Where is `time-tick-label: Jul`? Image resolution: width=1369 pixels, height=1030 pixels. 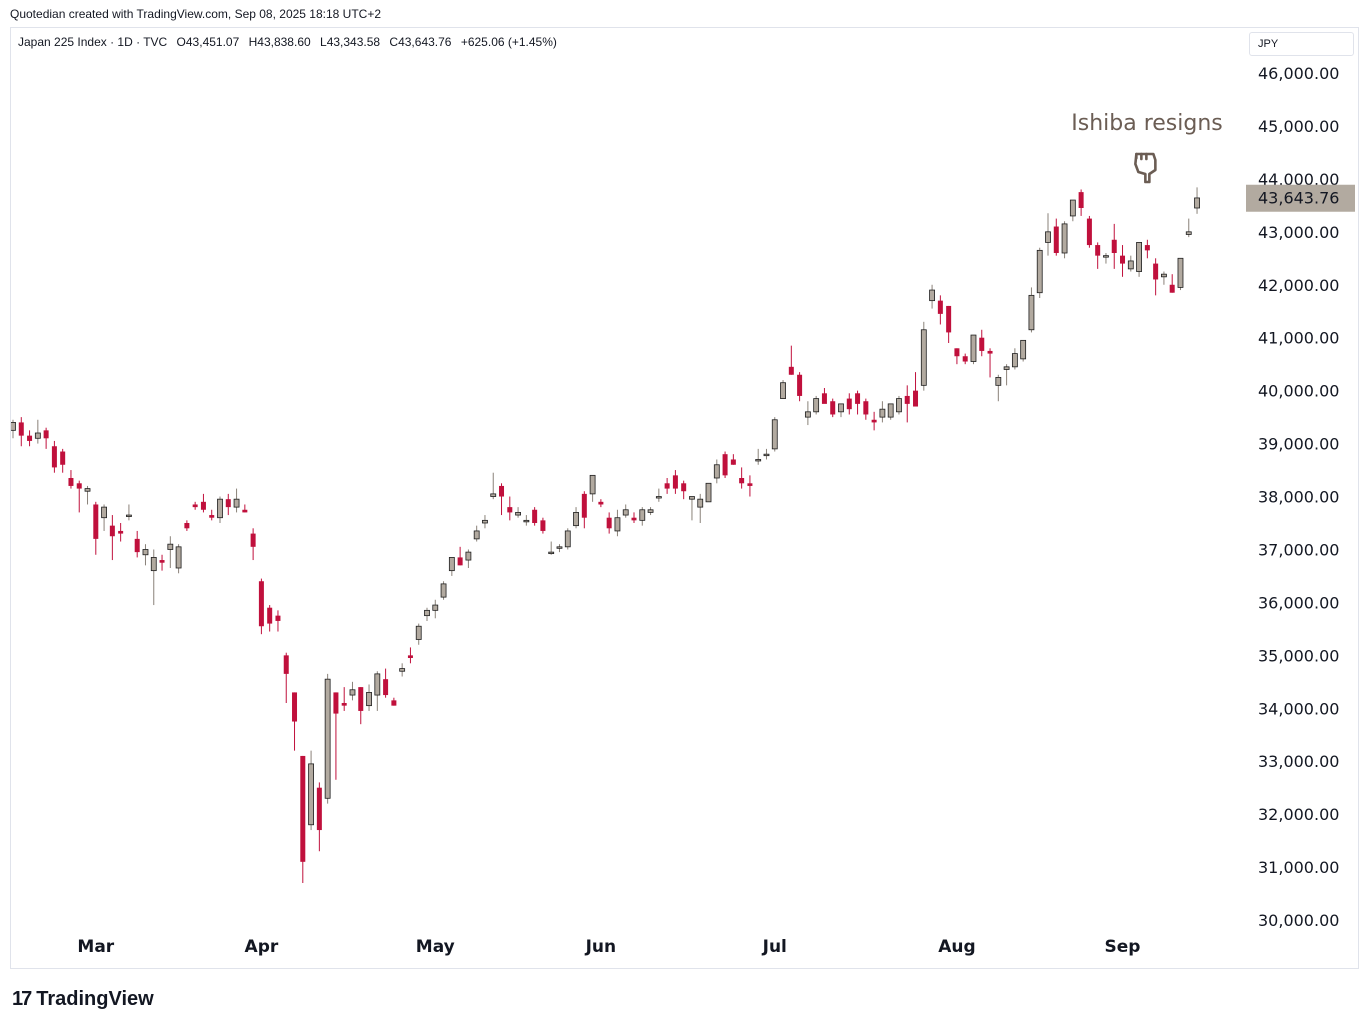
time-tick-label: Jul is located at coordinates (774, 947).